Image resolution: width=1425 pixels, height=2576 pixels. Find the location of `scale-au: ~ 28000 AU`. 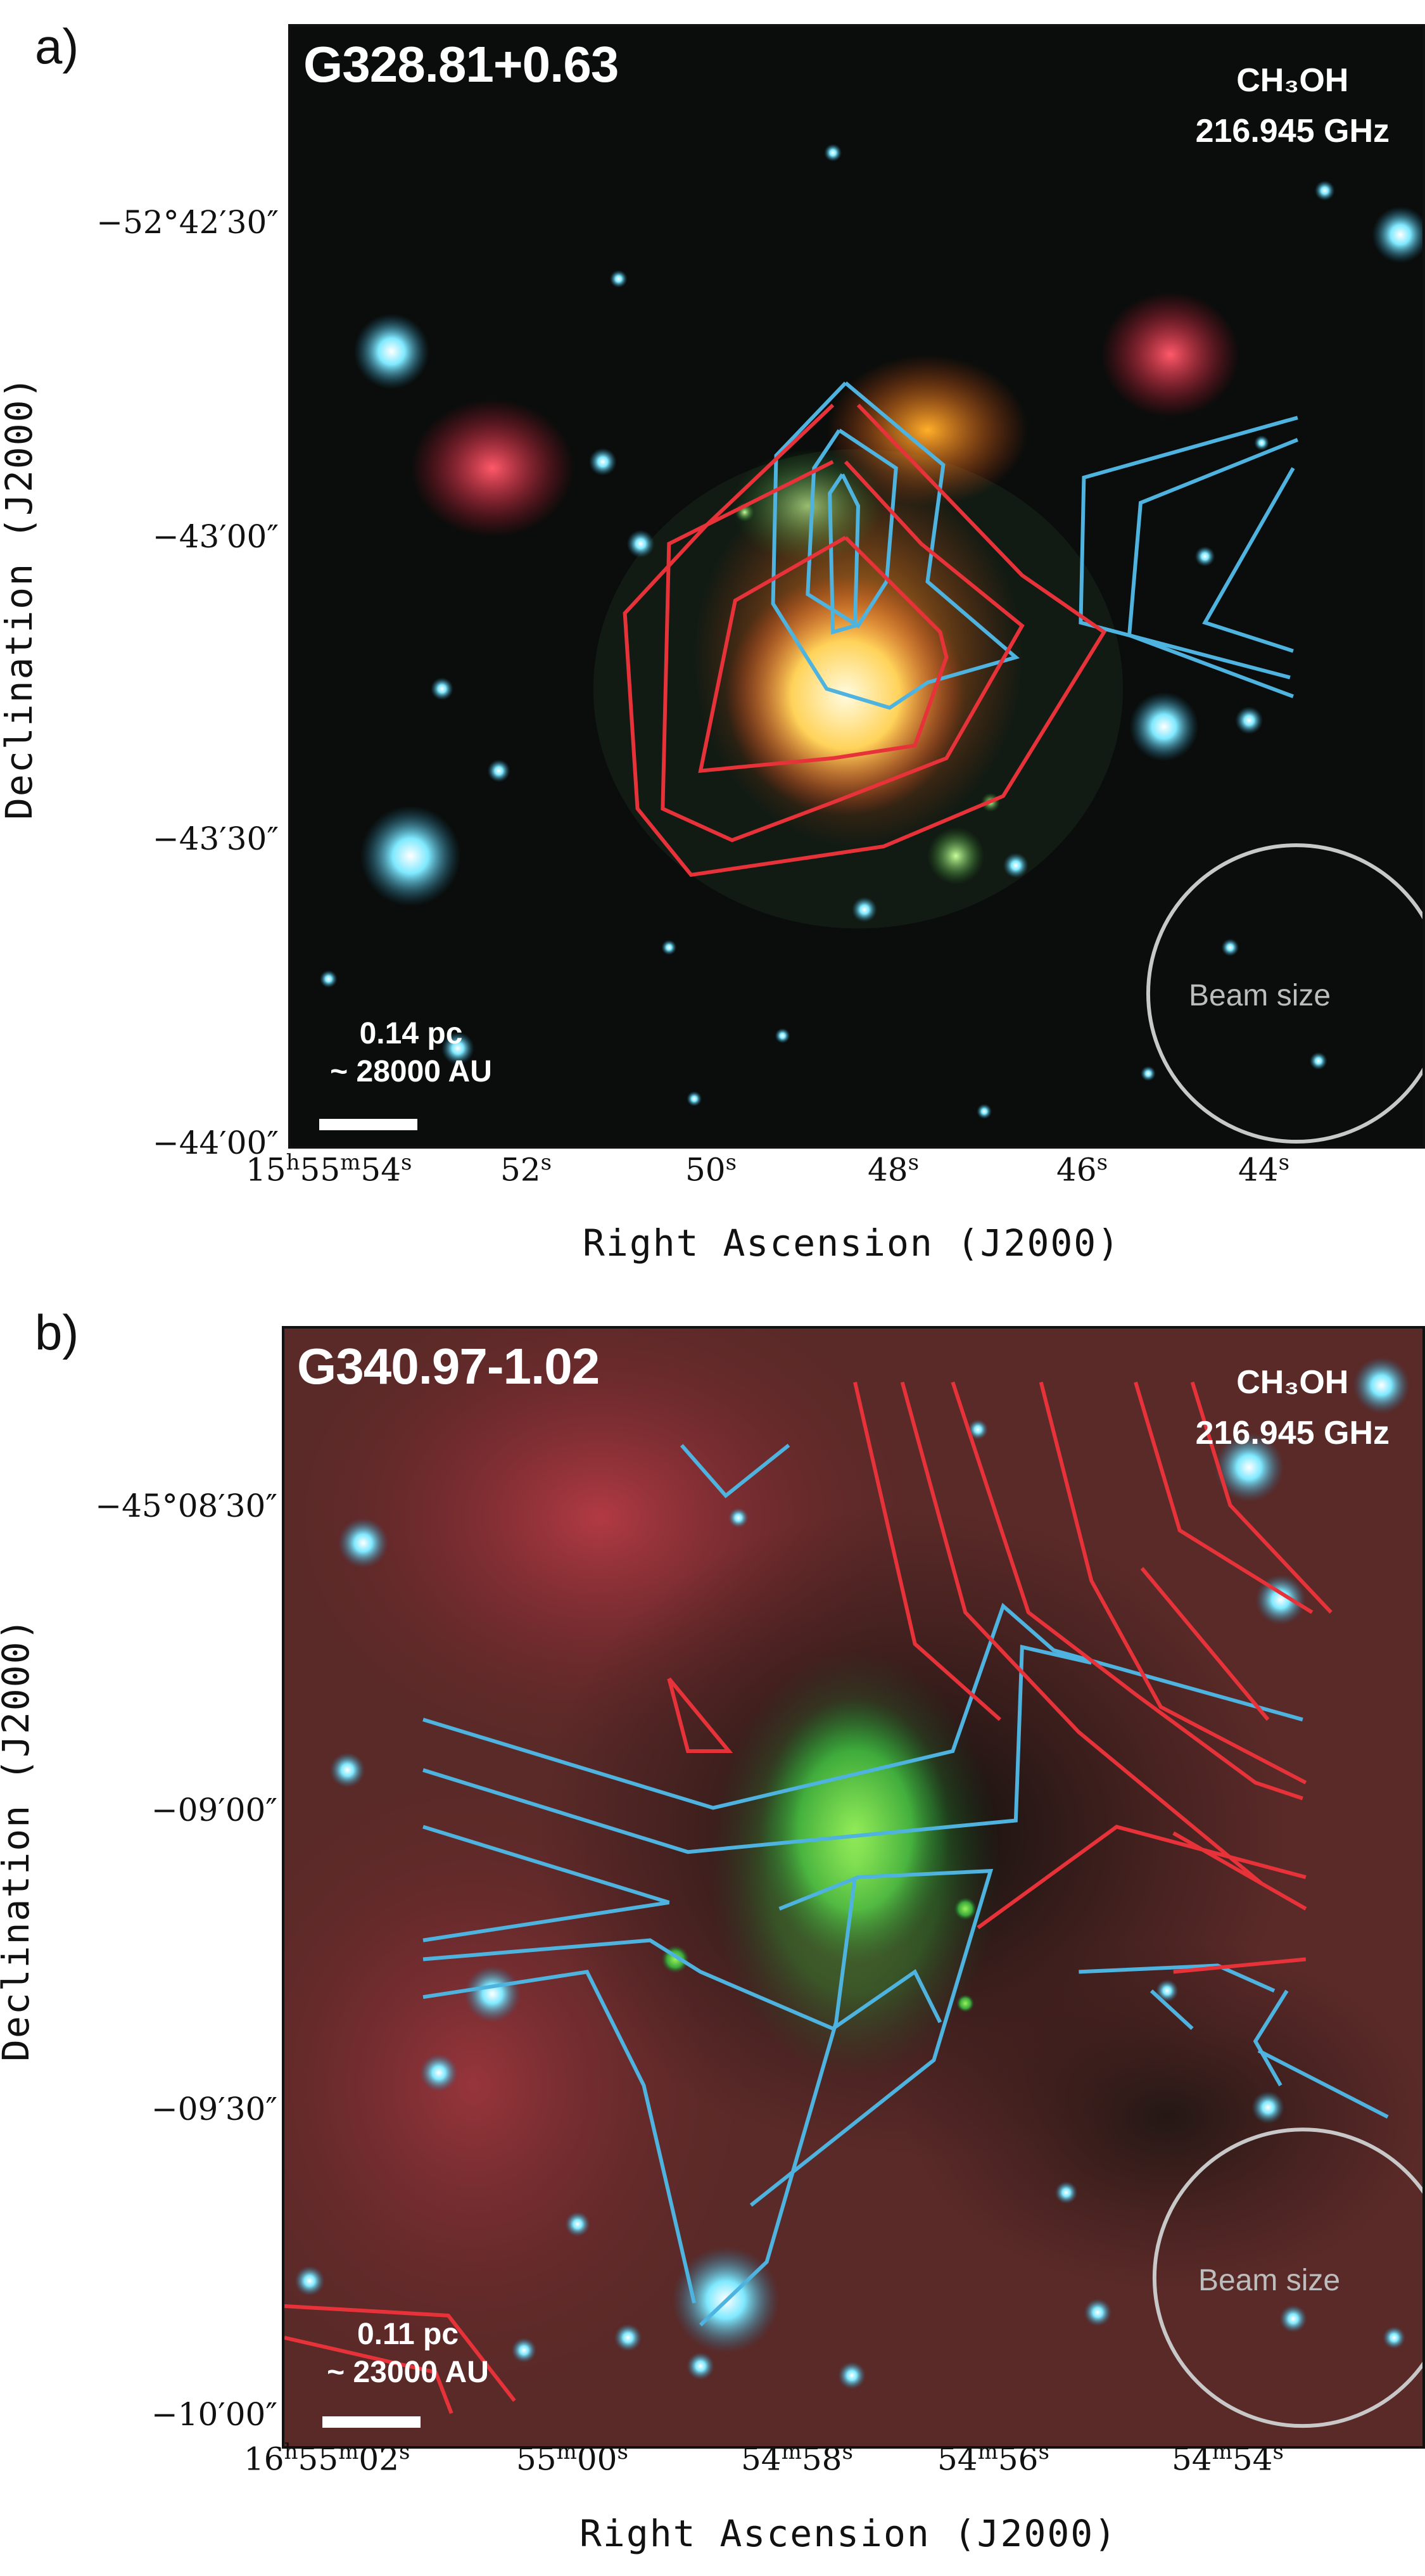

scale-au: ~ 28000 AU is located at coordinates (411, 1071).